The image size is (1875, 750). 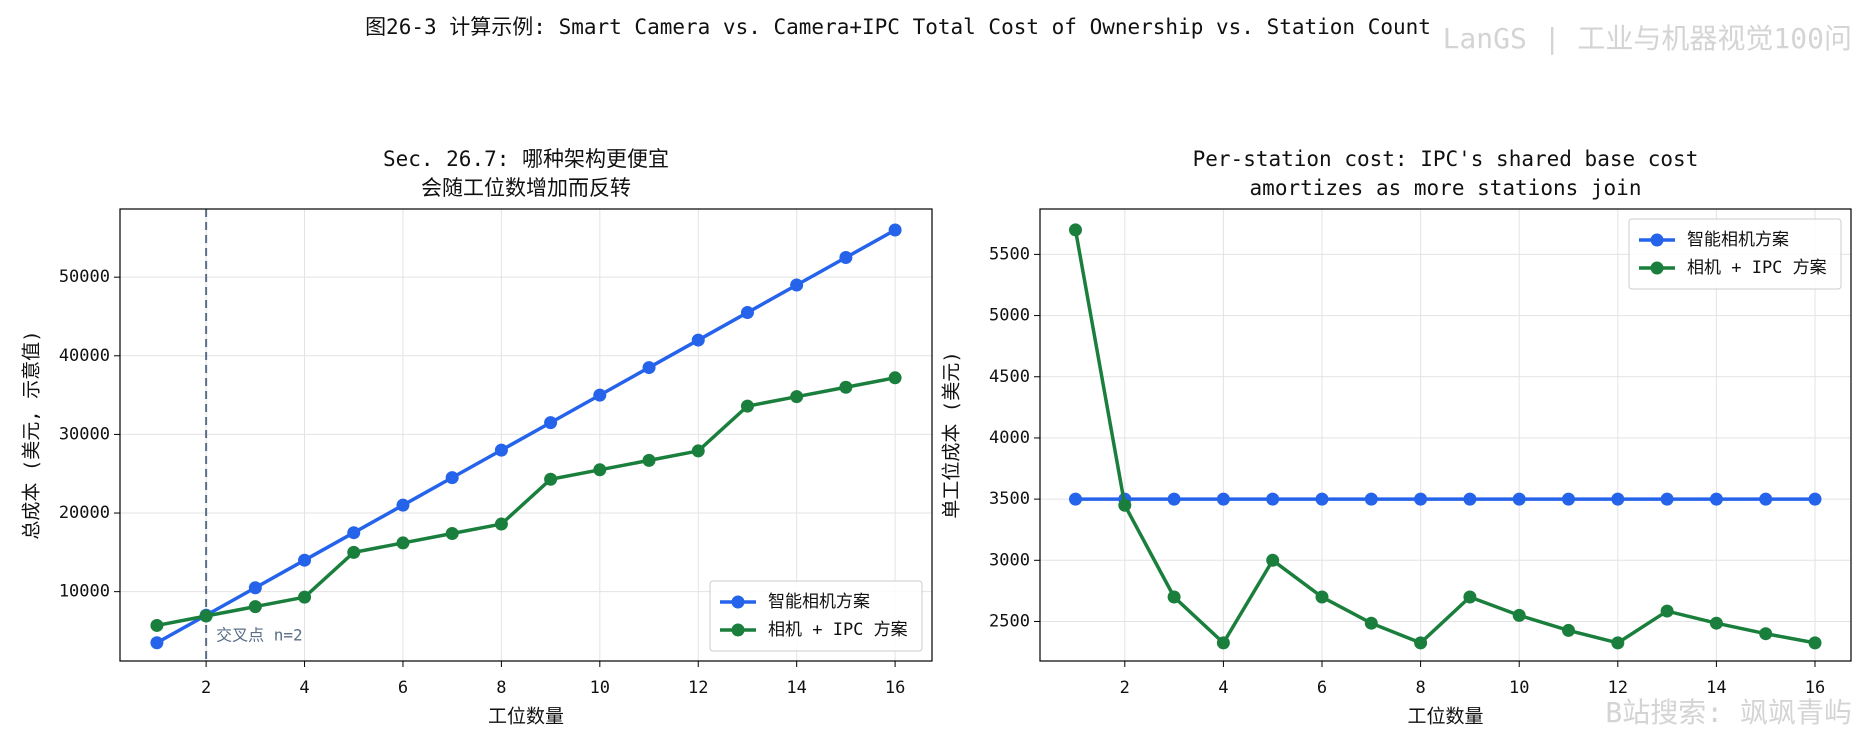 What do you see at coordinates (1009, 438) in the screenshot?
I see `y-tick-label: 4000` at bounding box center [1009, 438].